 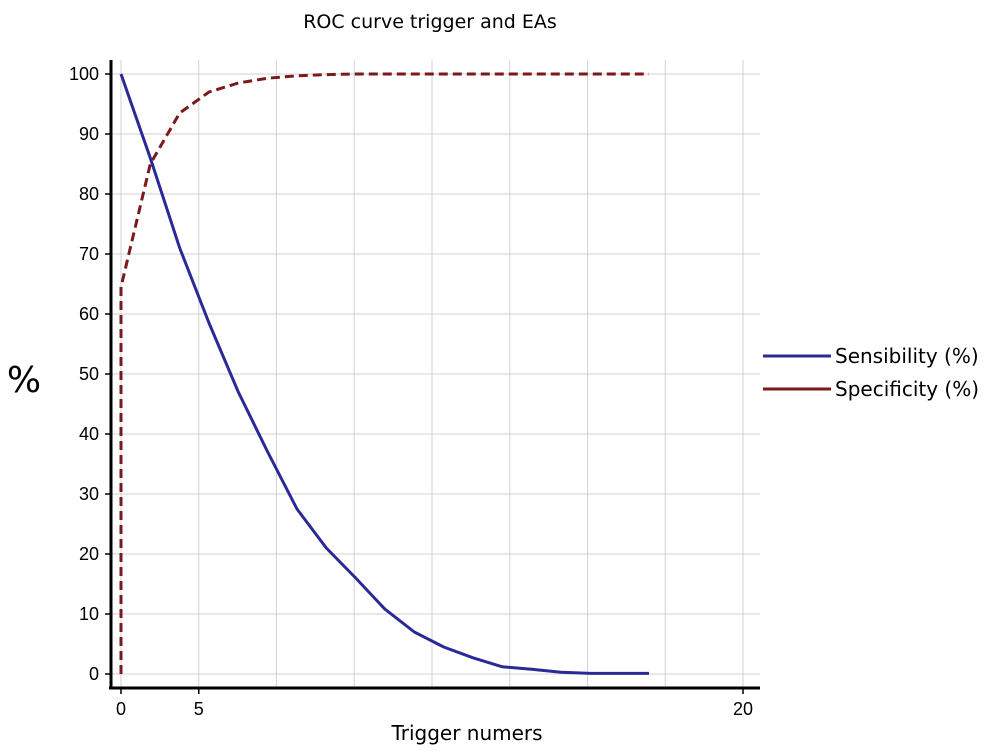 I want to click on y-axis-label: %, so click(x=24, y=380).